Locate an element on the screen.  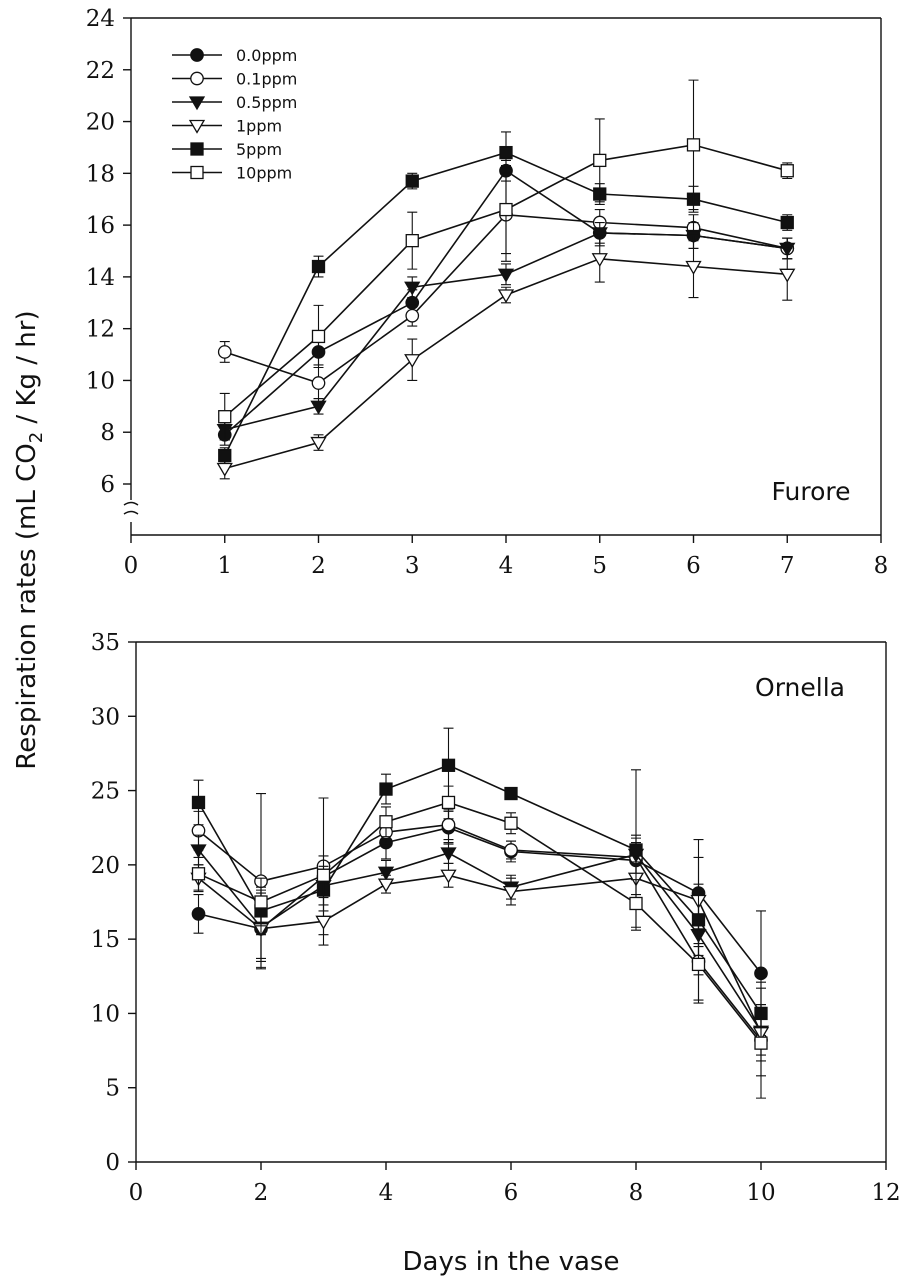
furore-x-tick-label: 5 is located at coordinates (599, 566).